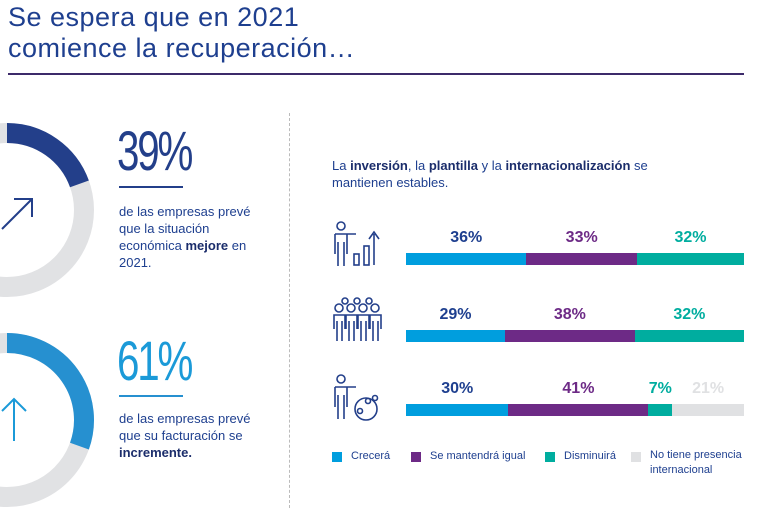 The height and width of the screenshot is (518, 766). What do you see at coordinates (17, 214) in the screenshot?
I see `arrow-up-right-icon` at bounding box center [17, 214].